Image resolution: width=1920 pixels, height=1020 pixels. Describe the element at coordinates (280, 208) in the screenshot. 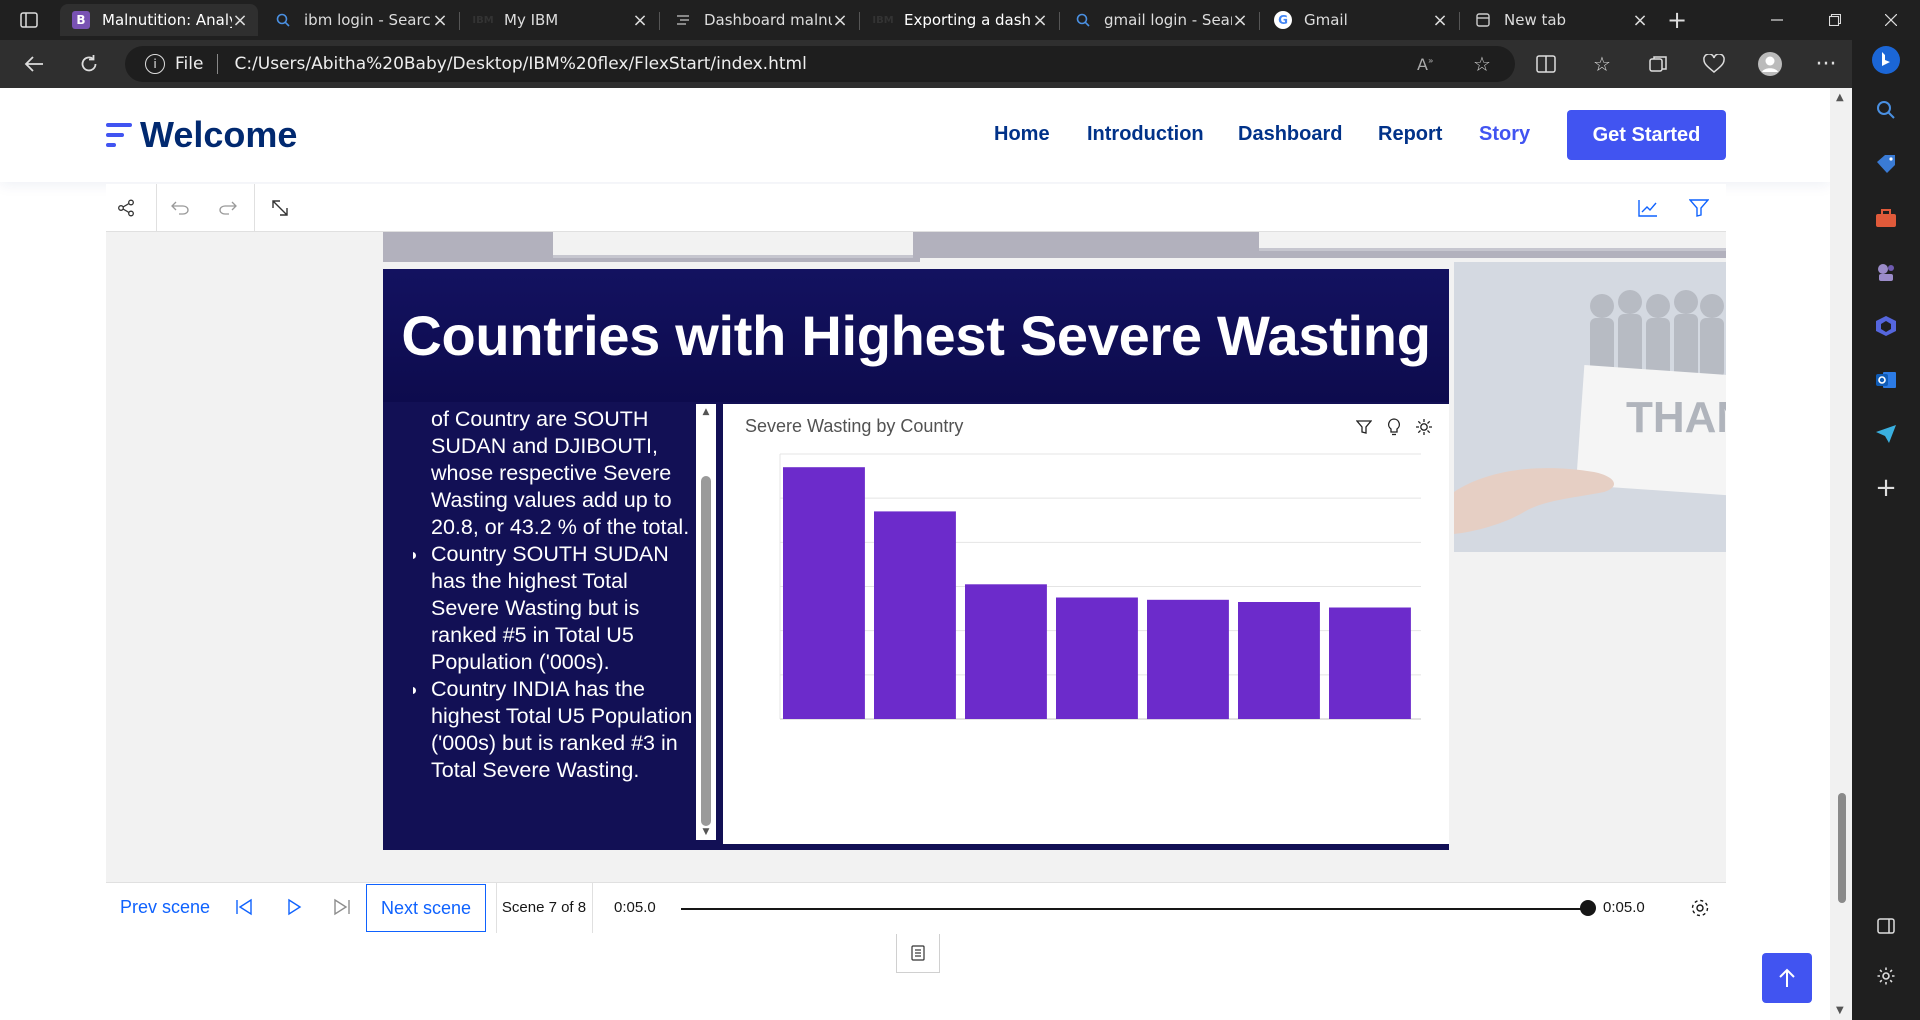

I see `fullscreen-expand-icon` at that location.